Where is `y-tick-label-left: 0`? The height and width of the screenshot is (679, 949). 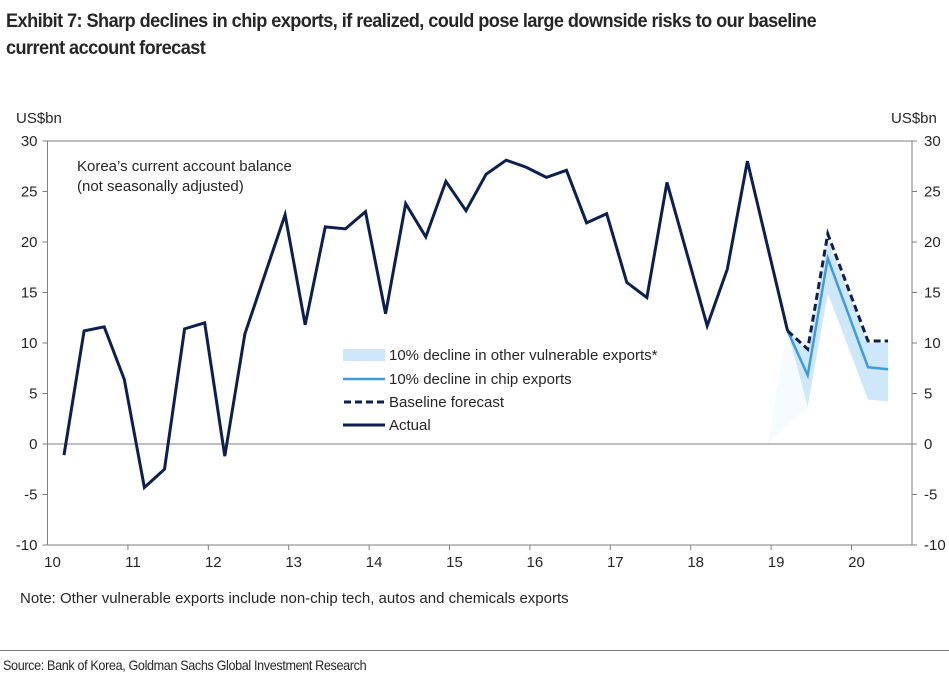 y-tick-label-left: 0 is located at coordinates (33, 444).